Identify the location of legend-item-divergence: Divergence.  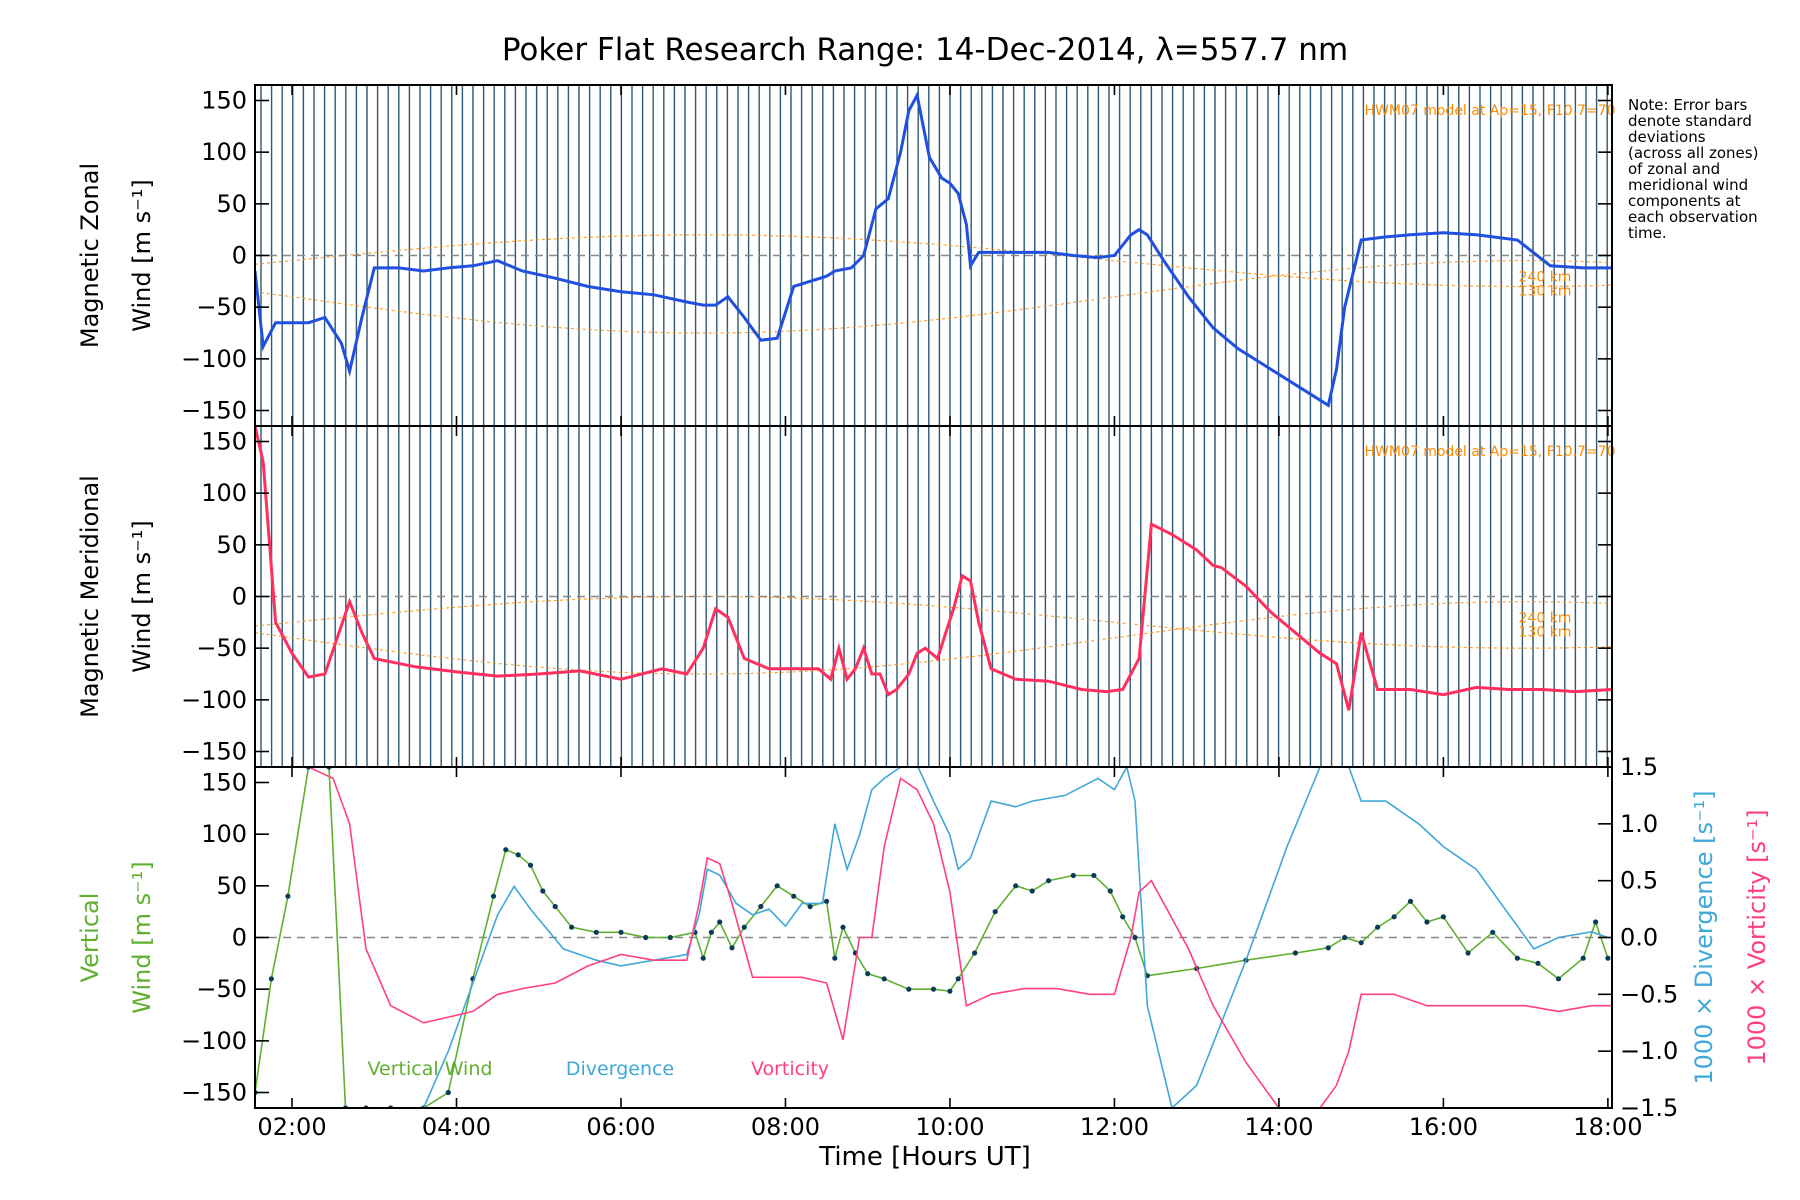
(620, 1069).